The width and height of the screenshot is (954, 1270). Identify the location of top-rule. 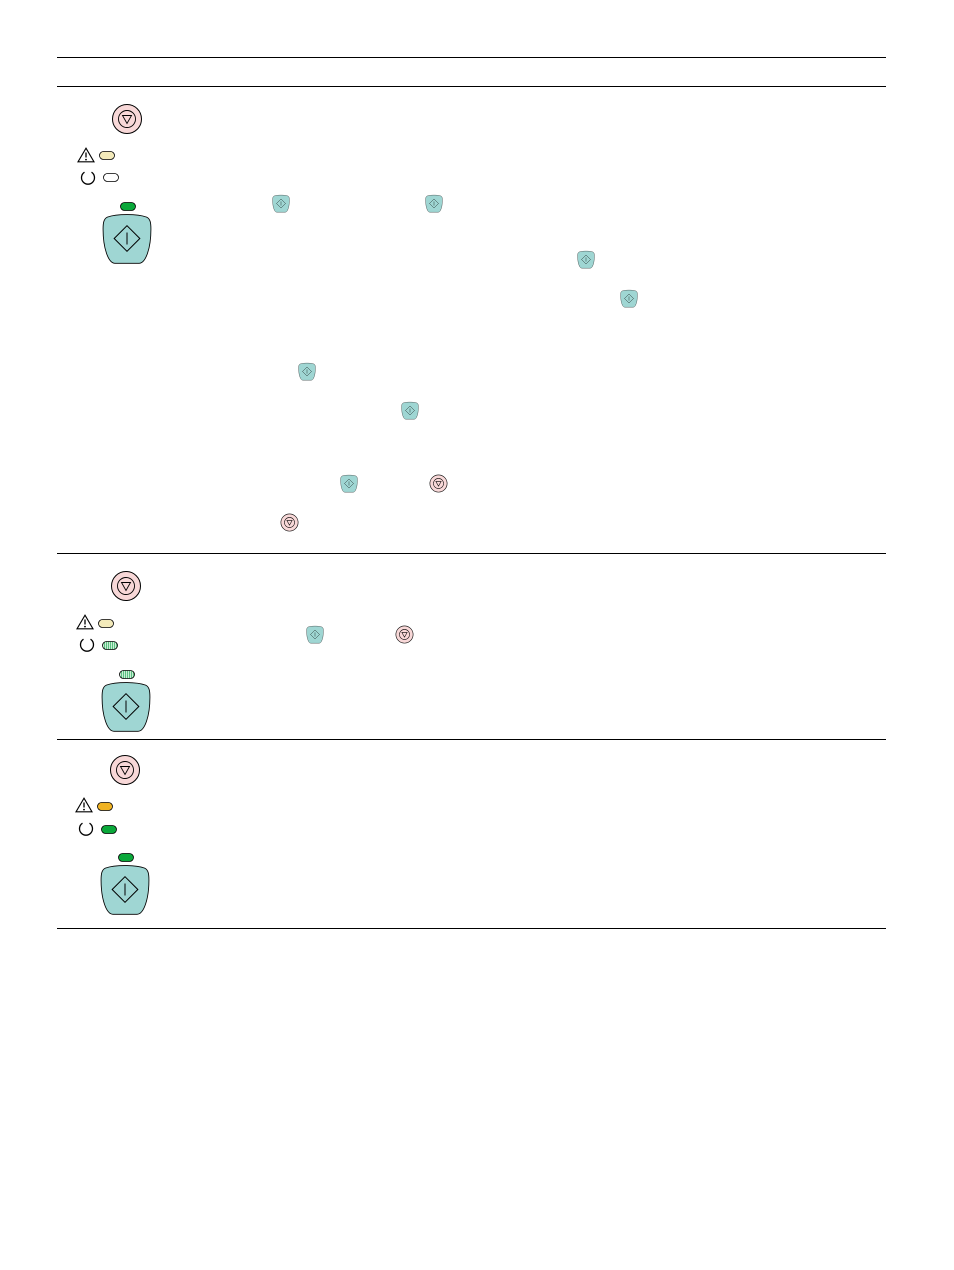
(471, 57).